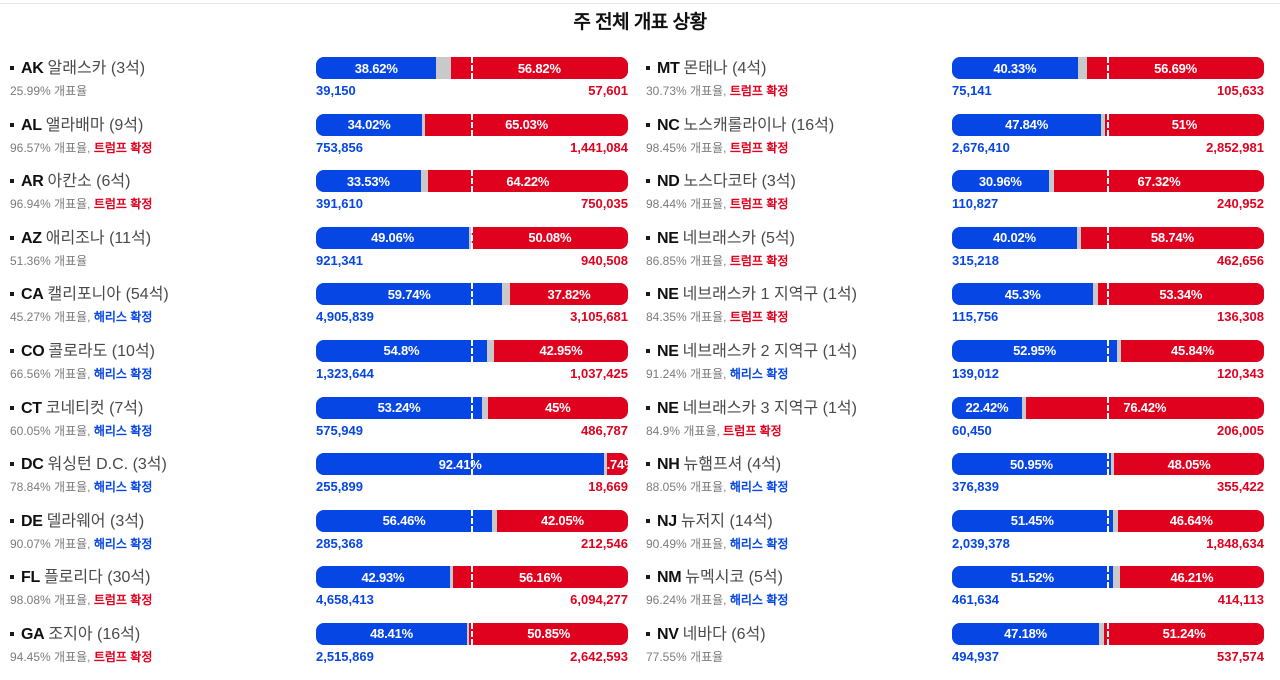 The image size is (1280, 680). Describe the element at coordinates (404, 520) in the screenshot. I see `dem-bar-segment: 56.46%` at that location.